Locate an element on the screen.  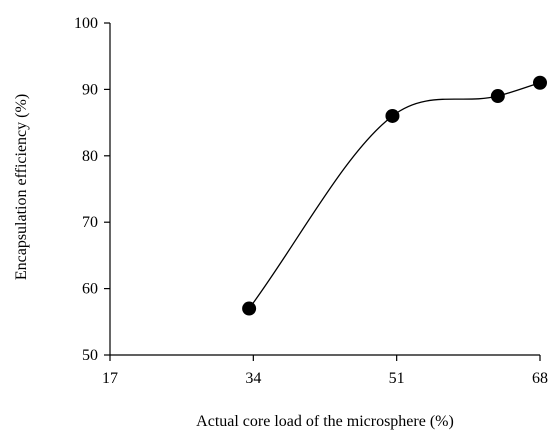
x-tick-label: 34 is located at coordinates (253, 378).